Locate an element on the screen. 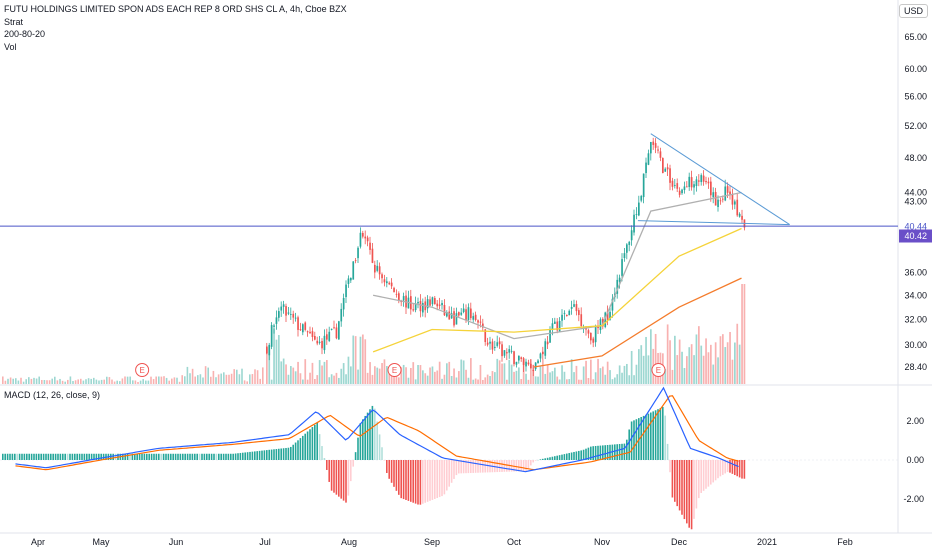 The image size is (932, 550). macd-legend: MACD (12, 26, close, 9) is located at coordinates (52, 395).